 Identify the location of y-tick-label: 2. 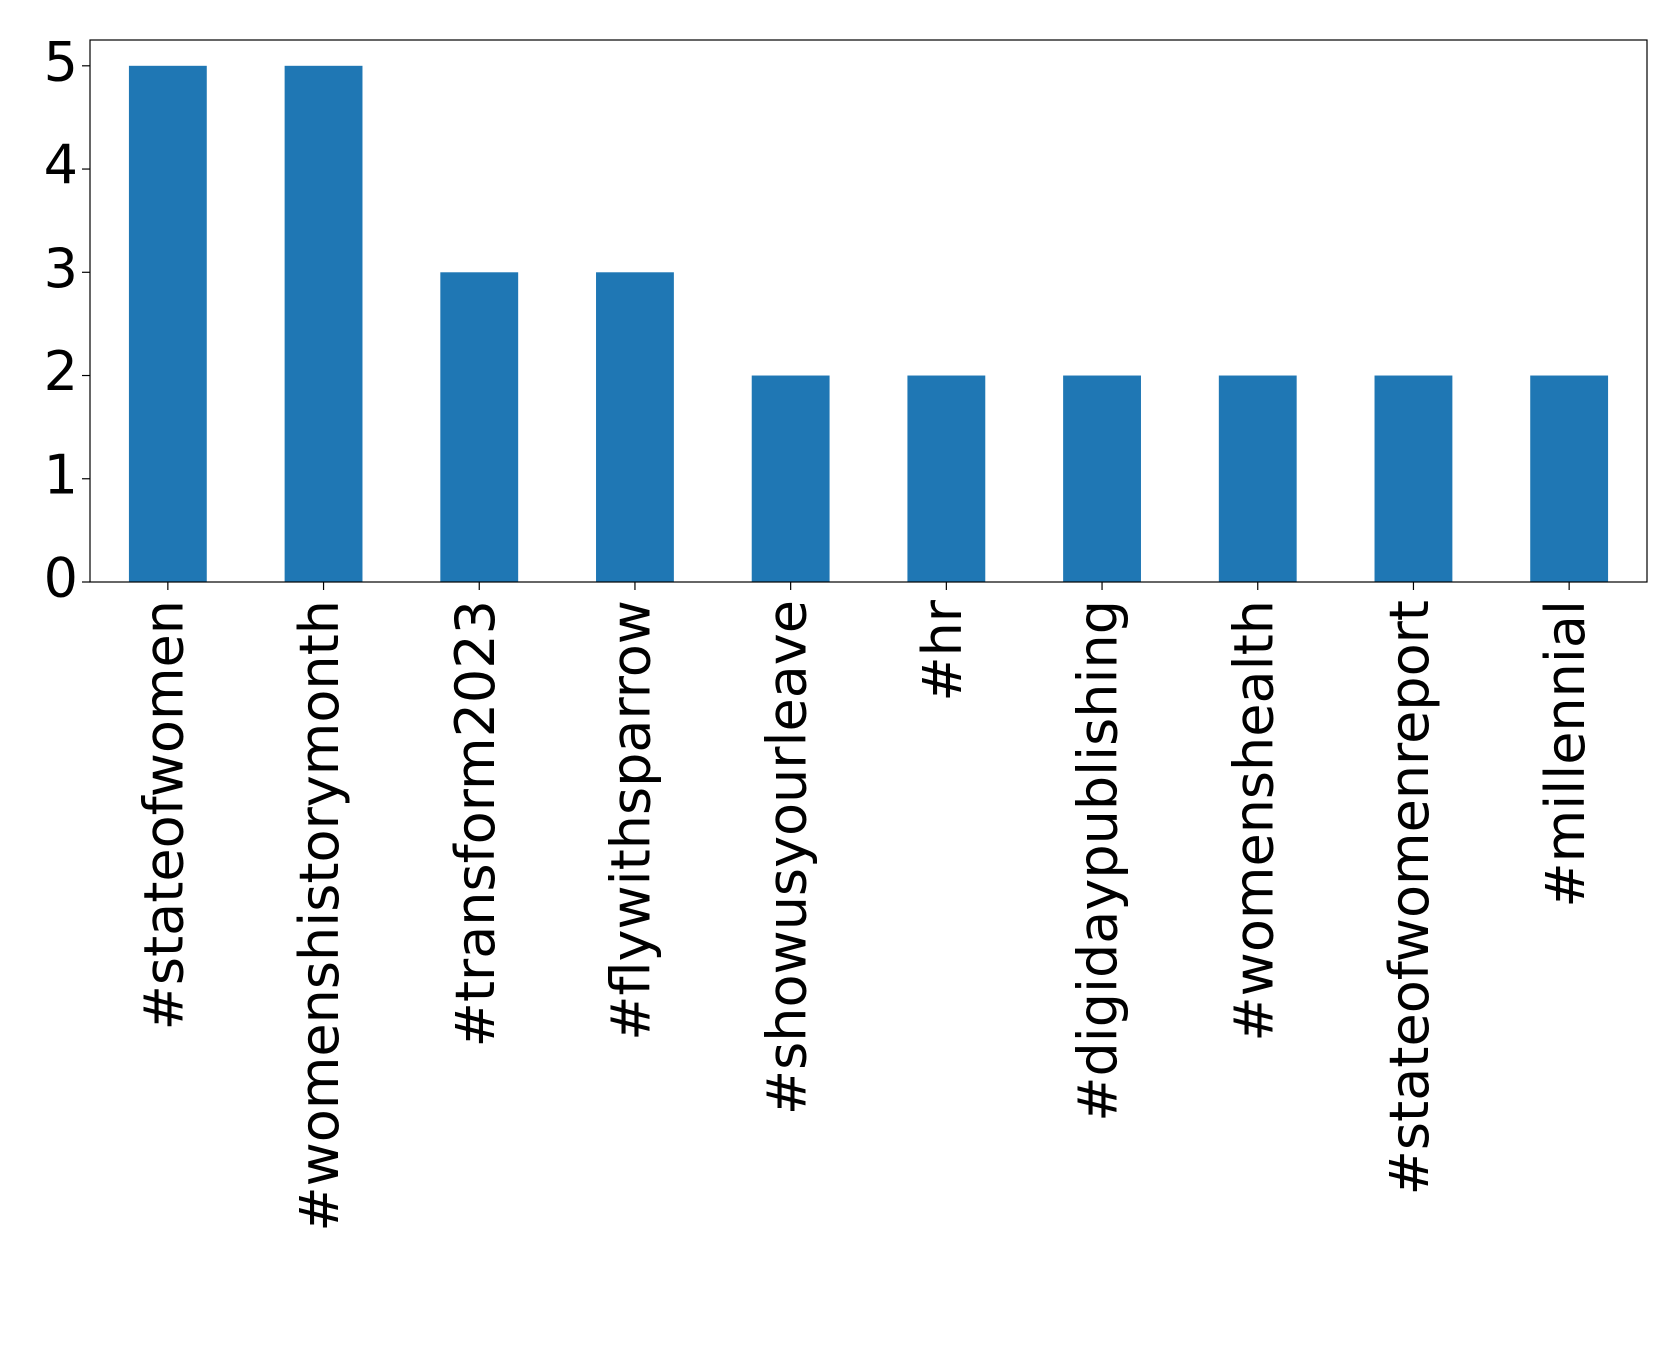
(61, 371).